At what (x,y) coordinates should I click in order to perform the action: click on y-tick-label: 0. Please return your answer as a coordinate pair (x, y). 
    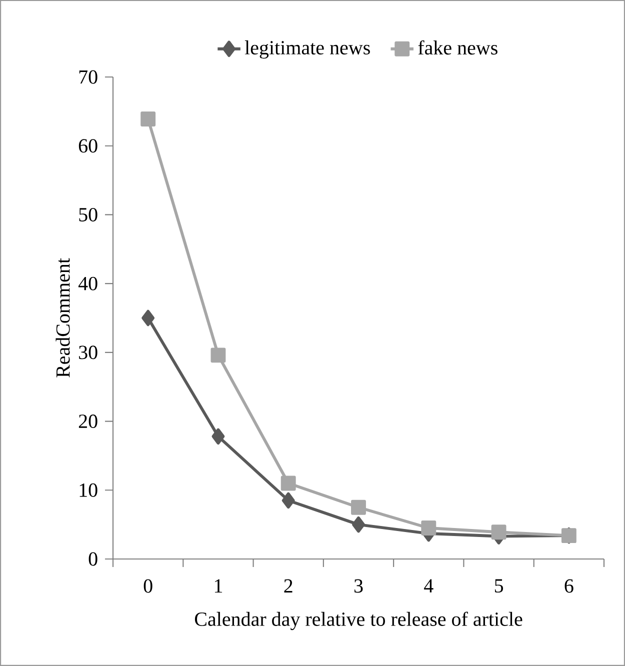
    Looking at the image, I should click on (93, 559).